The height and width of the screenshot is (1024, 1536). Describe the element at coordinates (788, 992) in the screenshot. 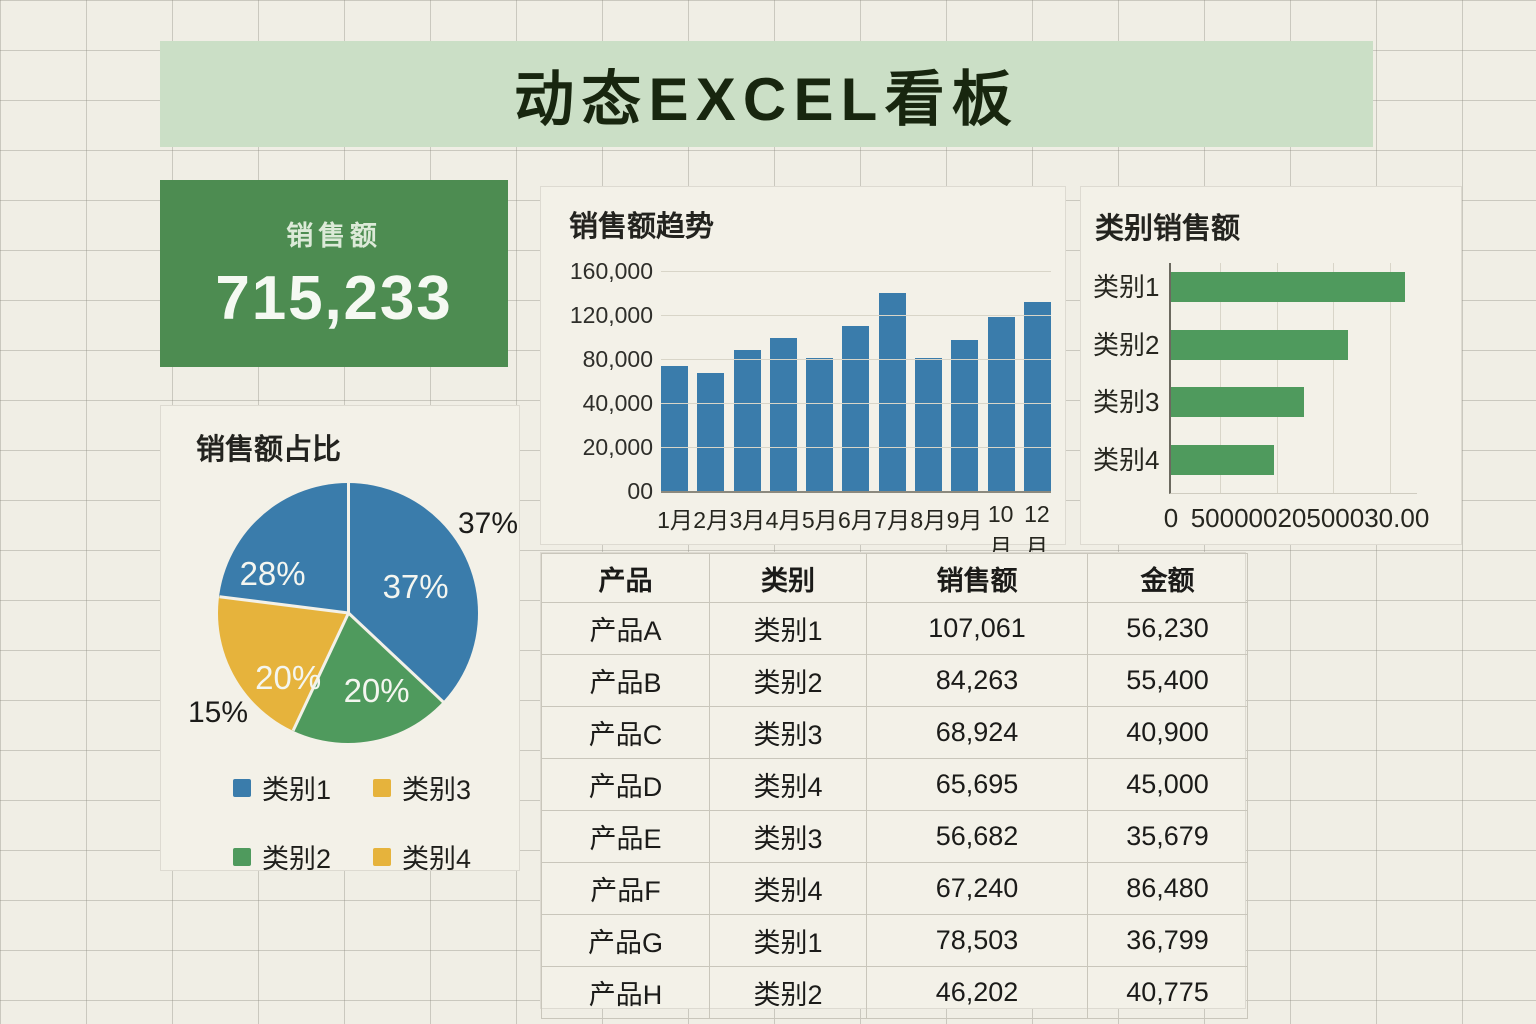

I see `table-cell: 类别2` at that location.